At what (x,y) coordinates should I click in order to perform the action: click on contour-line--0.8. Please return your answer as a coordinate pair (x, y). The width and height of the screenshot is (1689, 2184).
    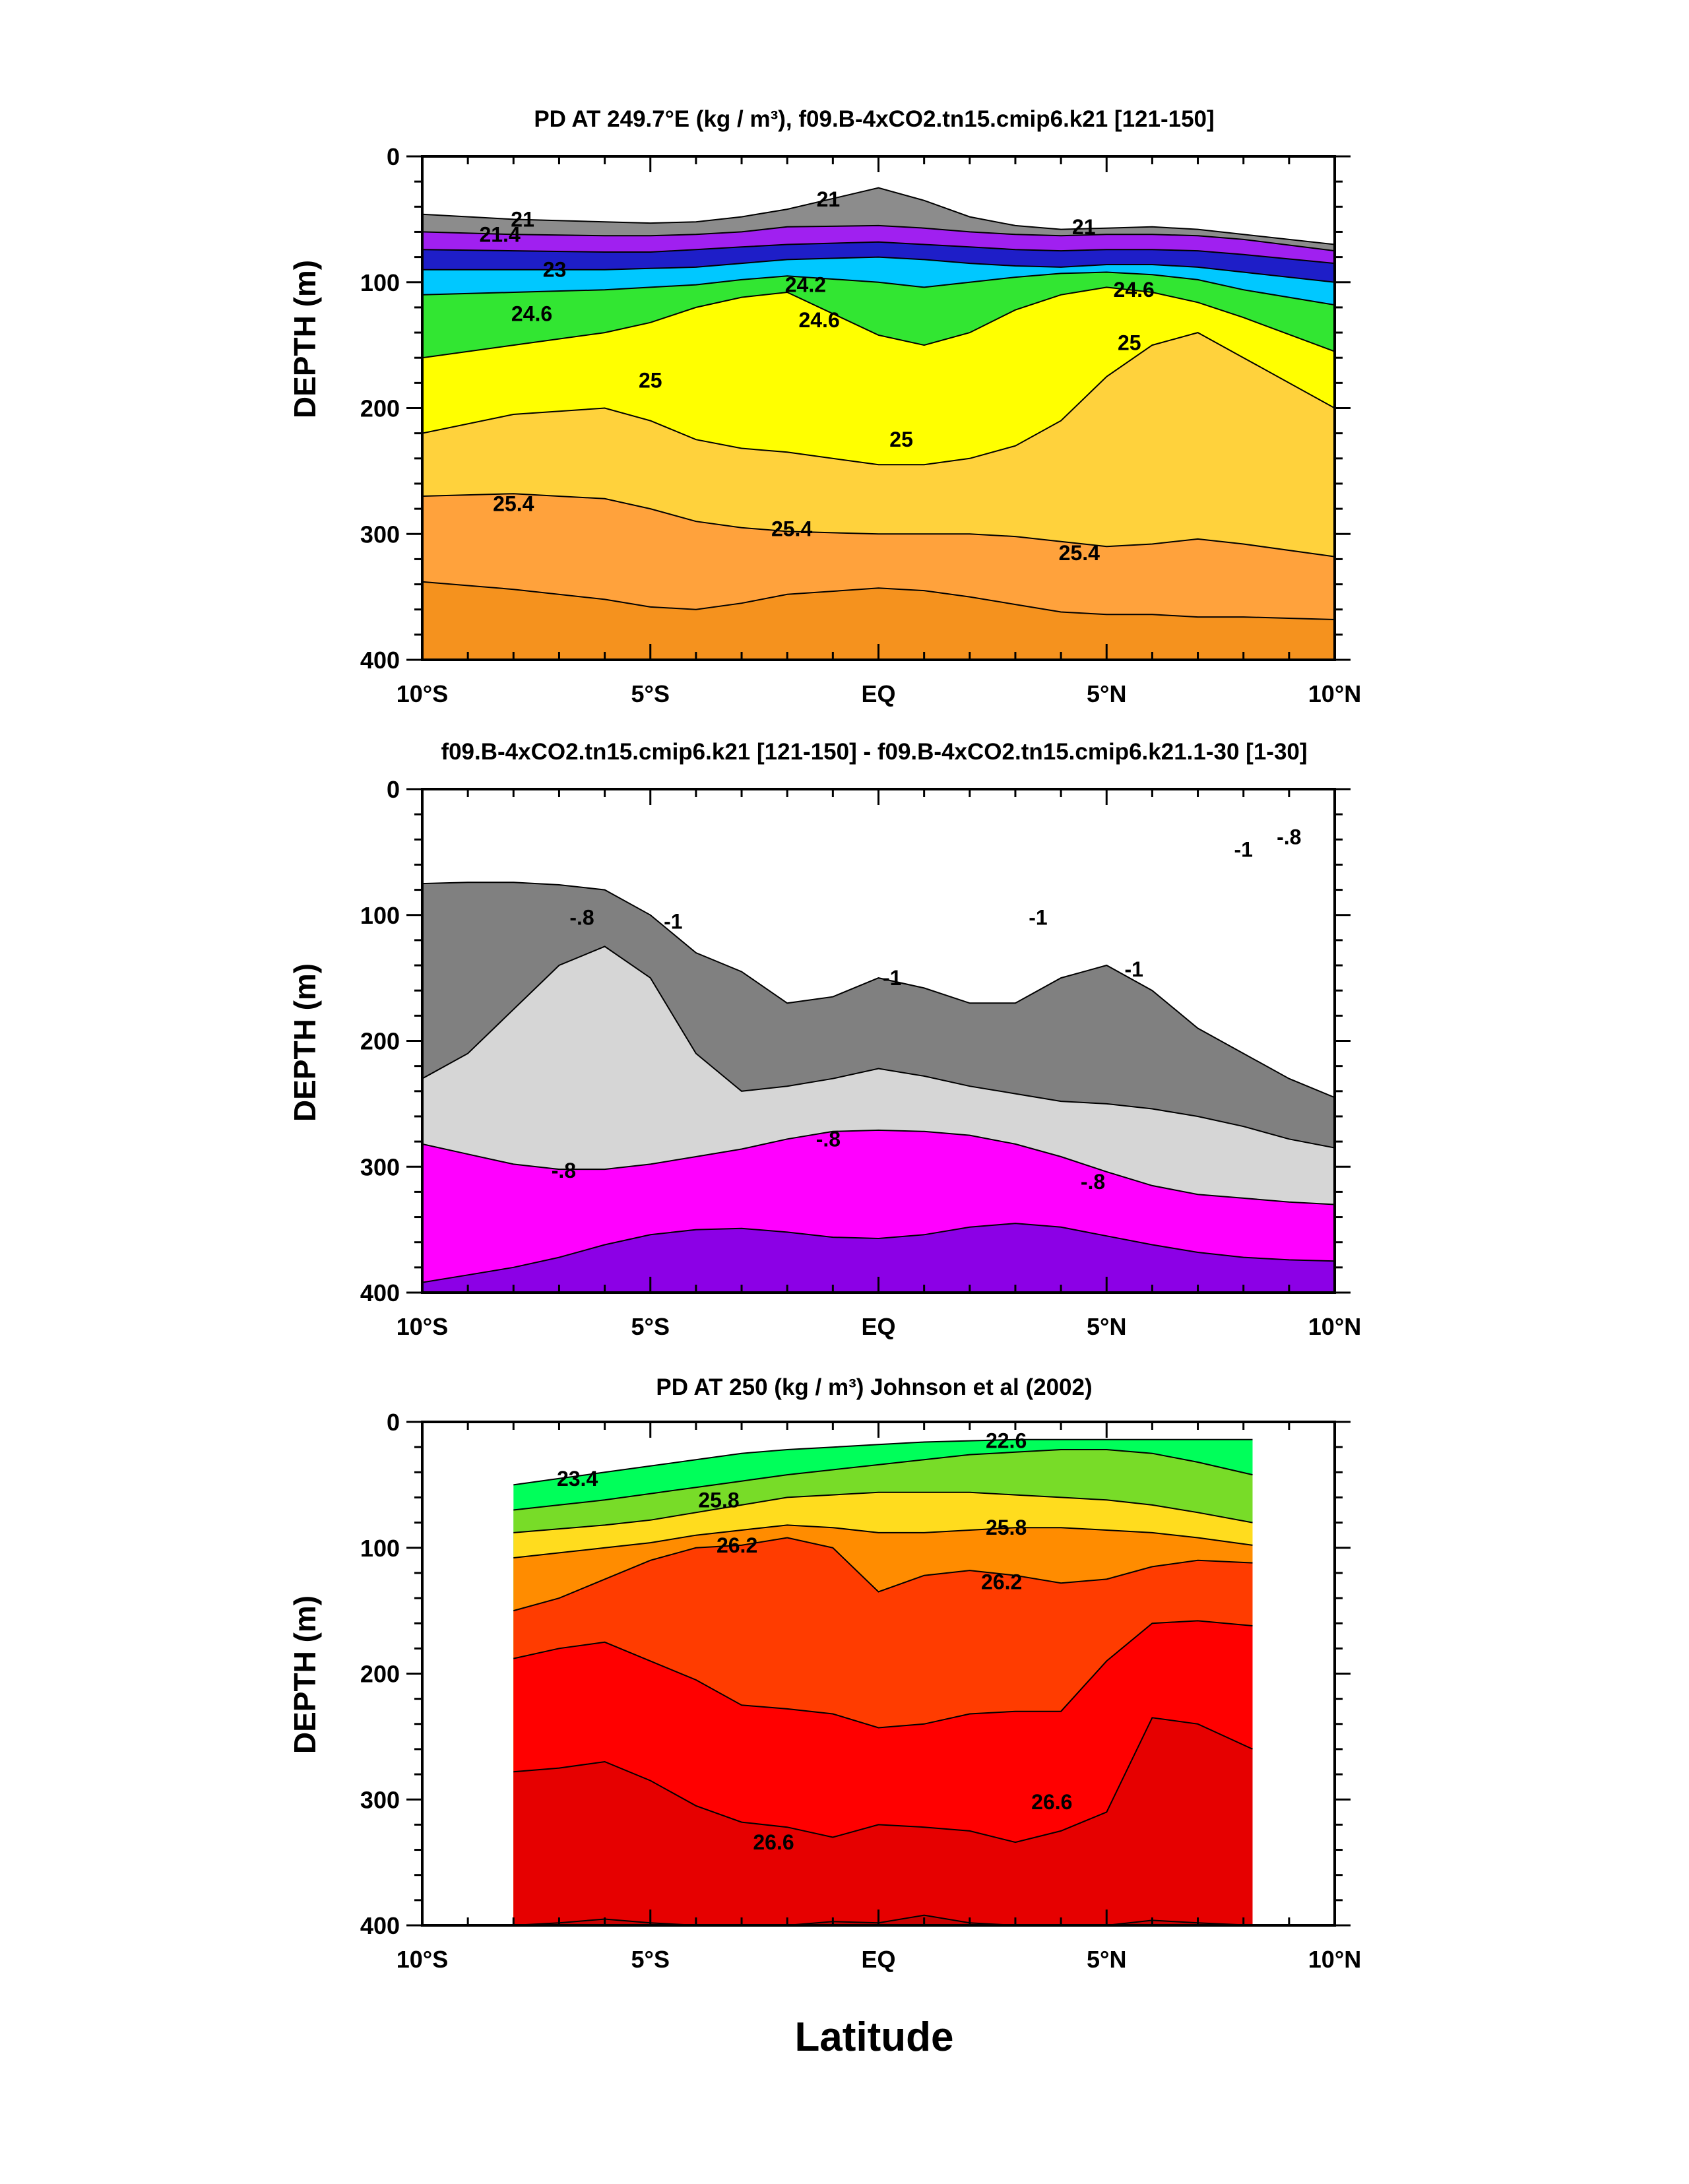
    Looking at the image, I should click on (878, 1167).